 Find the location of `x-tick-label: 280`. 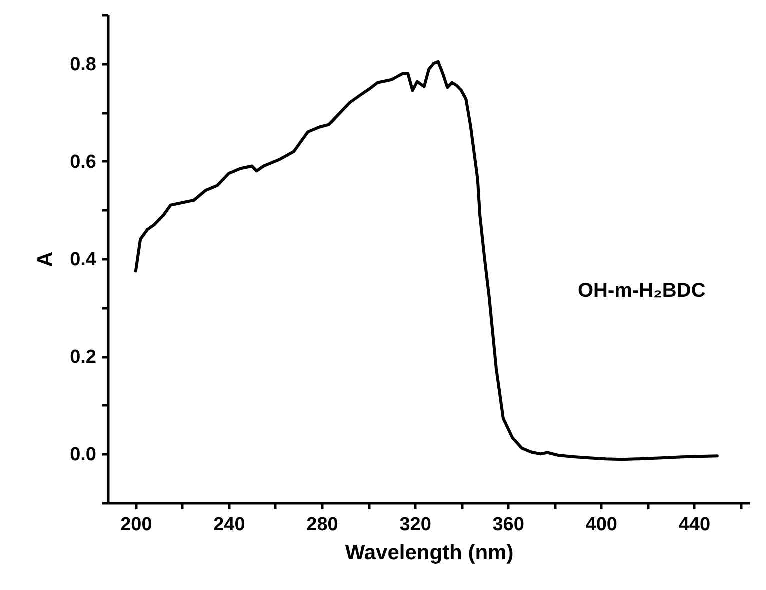

x-tick-label: 280 is located at coordinates (322, 525).